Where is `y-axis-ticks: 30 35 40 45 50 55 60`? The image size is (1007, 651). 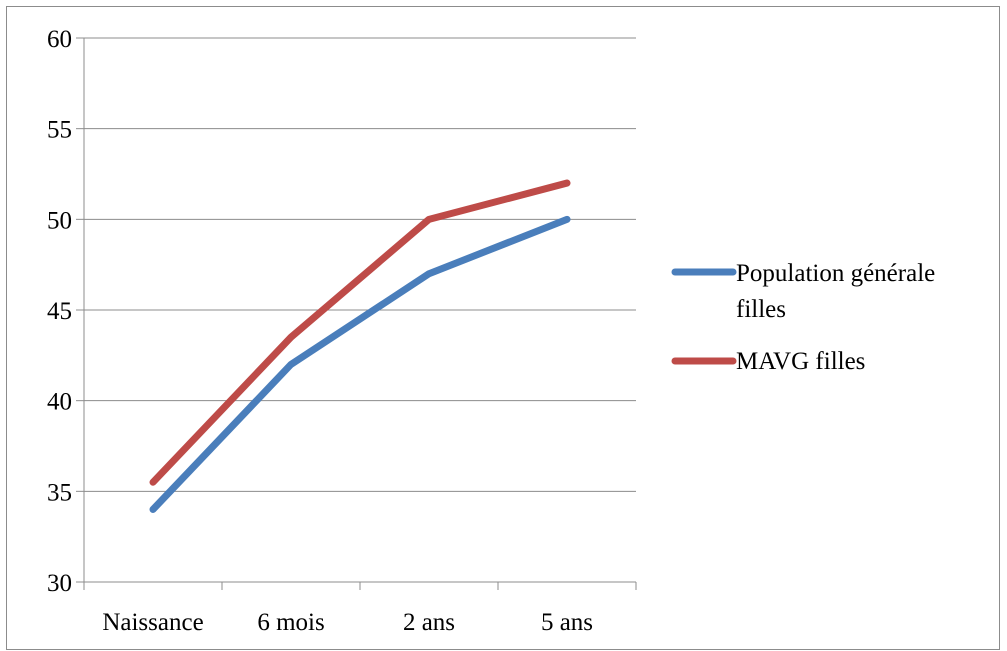
y-axis-ticks: 30 35 40 45 50 55 60 is located at coordinates (65, 311).